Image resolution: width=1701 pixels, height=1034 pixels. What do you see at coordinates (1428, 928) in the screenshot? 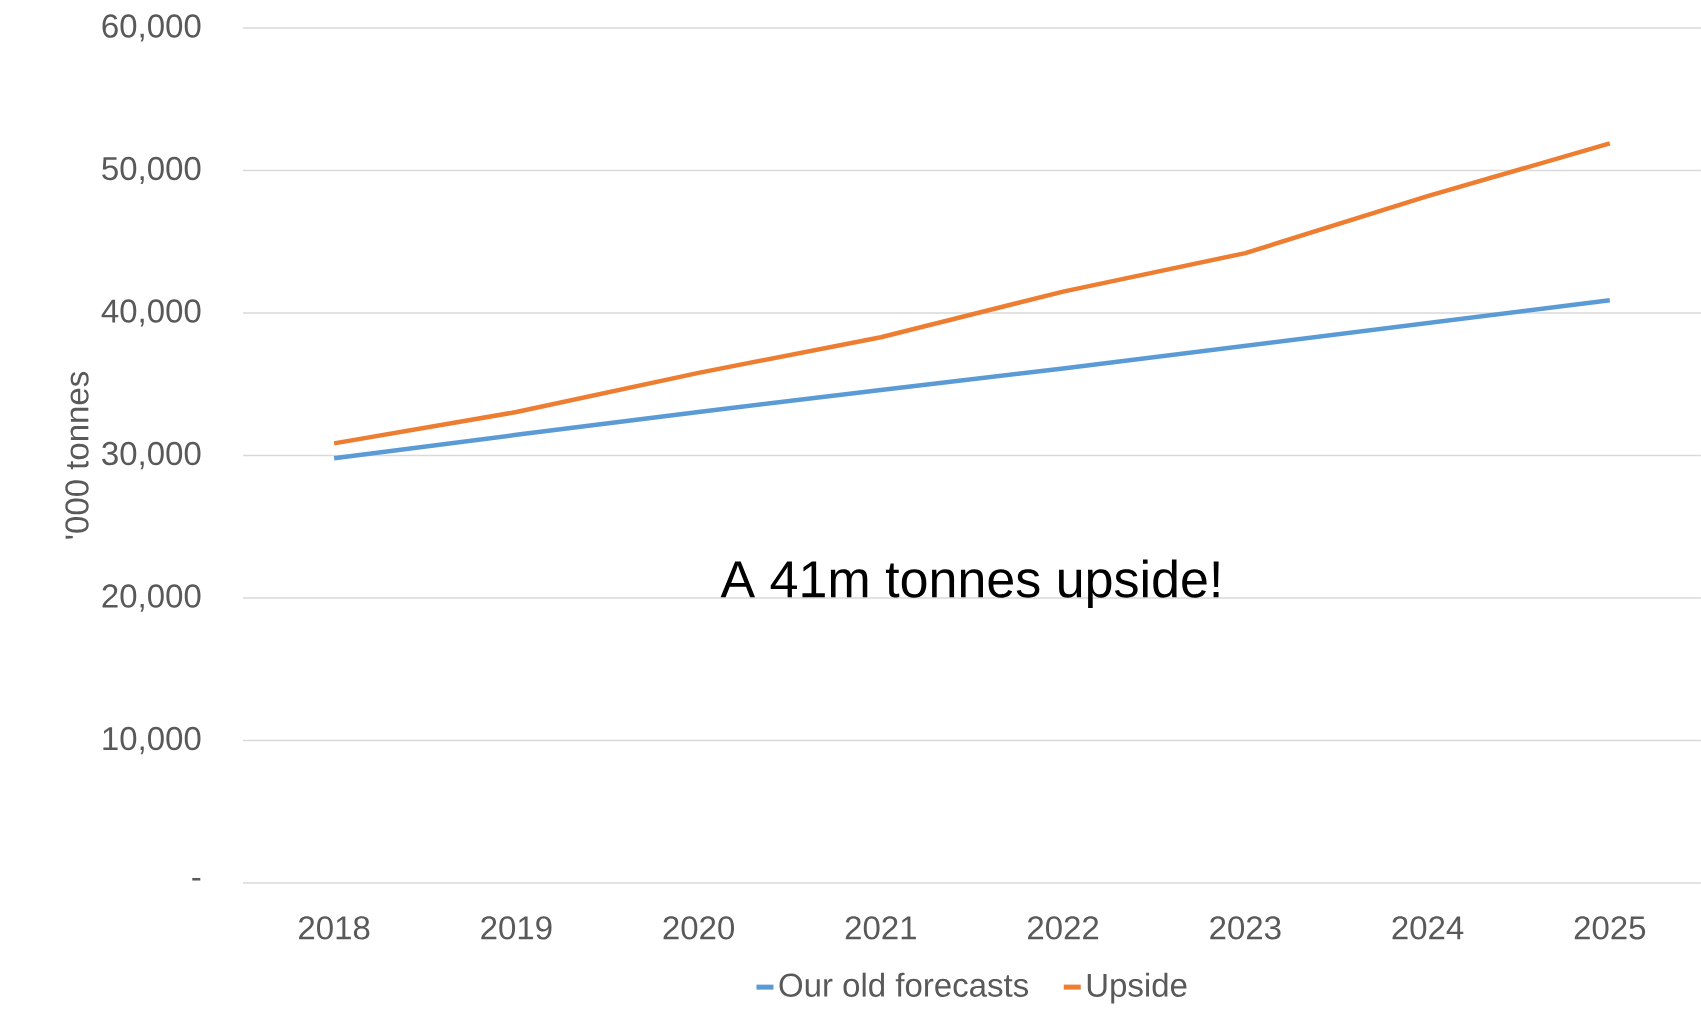
I see `x-tick-label: 2024` at bounding box center [1428, 928].